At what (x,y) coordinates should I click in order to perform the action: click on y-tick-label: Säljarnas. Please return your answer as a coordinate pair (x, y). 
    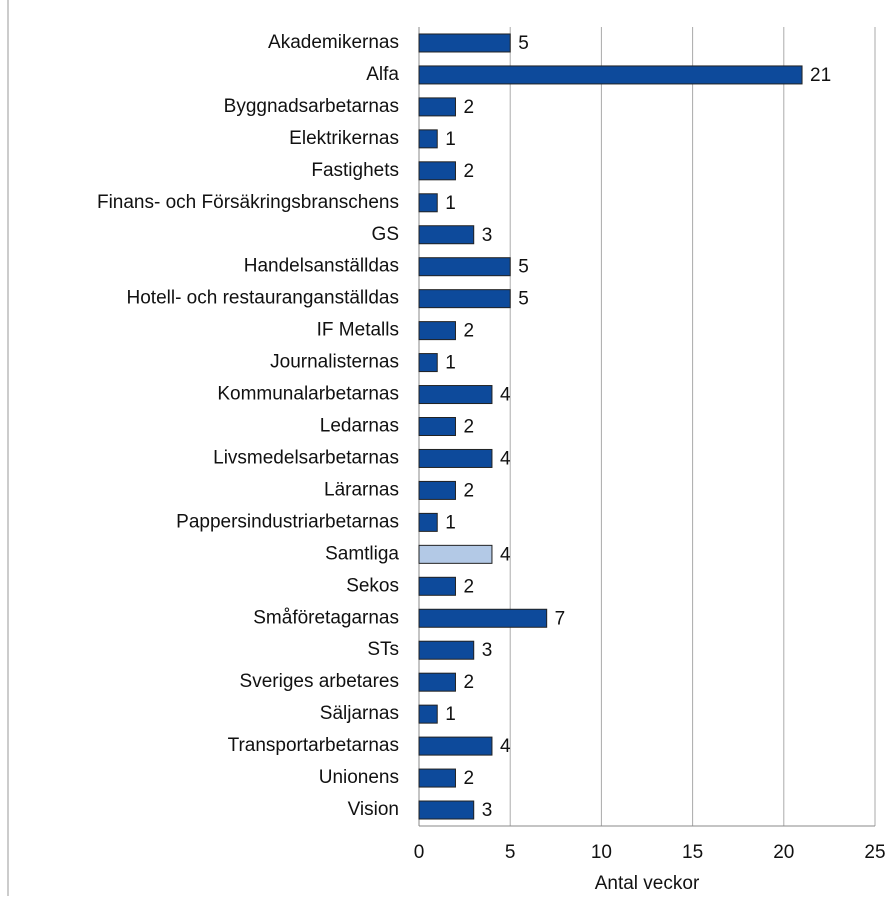
    Looking at the image, I should click on (359, 713).